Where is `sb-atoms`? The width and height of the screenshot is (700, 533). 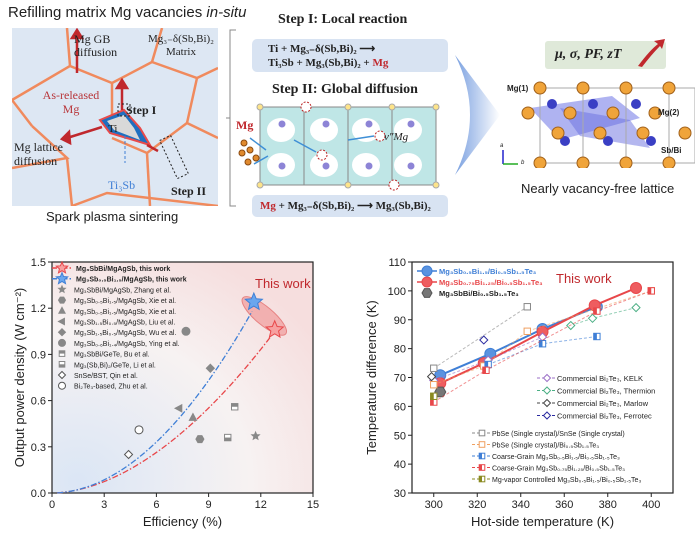
sb-atoms is located at coordinates (346, 145).